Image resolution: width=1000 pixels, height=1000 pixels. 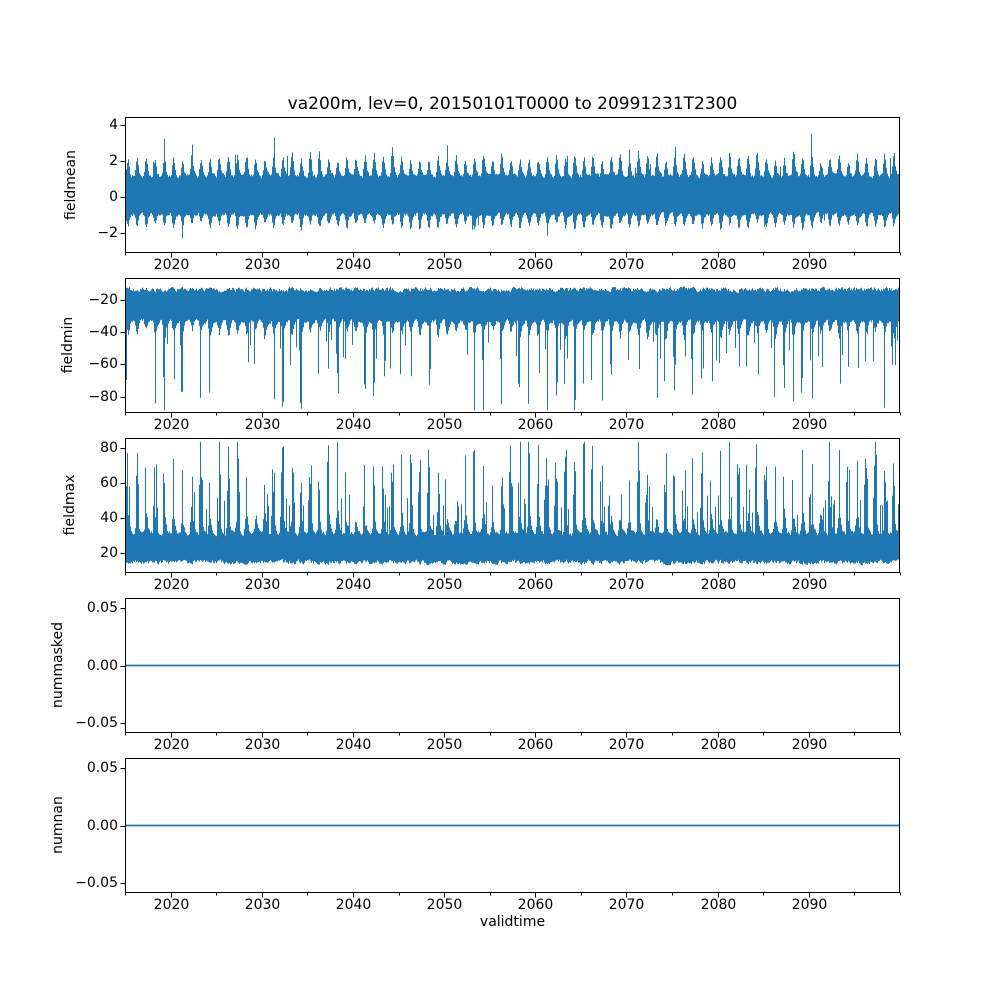 What do you see at coordinates (512, 922) in the screenshot?
I see `x-axis-label: validtime` at bounding box center [512, 922].